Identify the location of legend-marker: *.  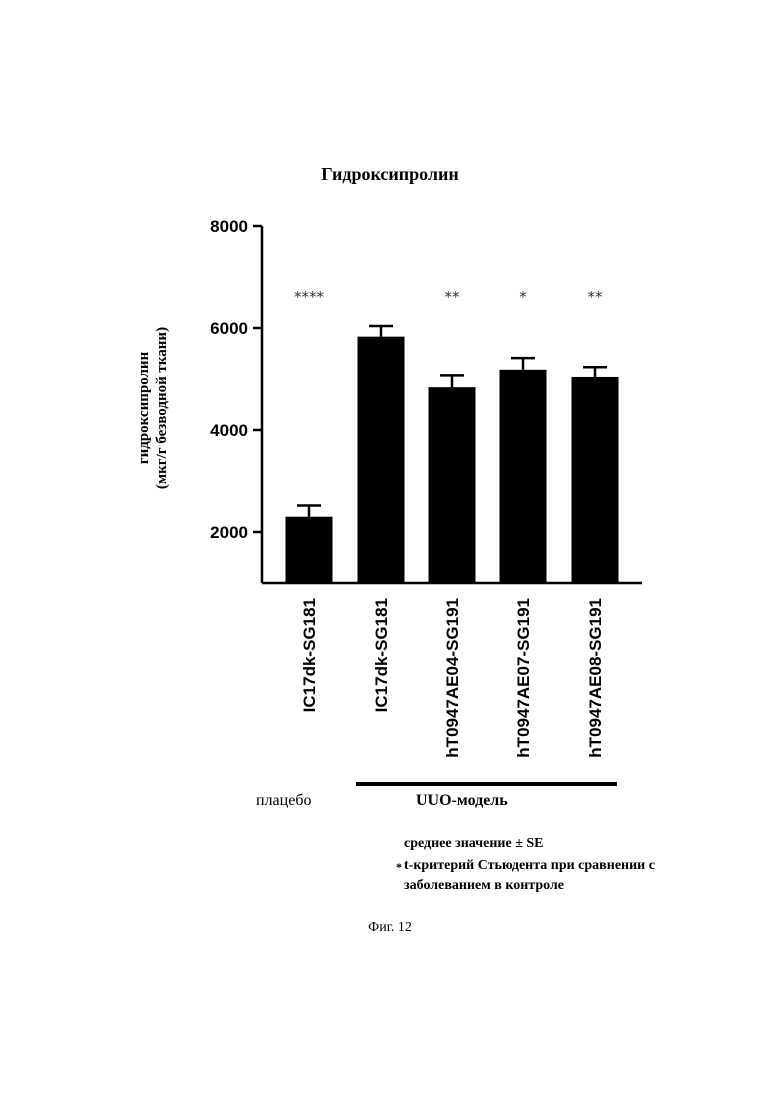
(399, 867).